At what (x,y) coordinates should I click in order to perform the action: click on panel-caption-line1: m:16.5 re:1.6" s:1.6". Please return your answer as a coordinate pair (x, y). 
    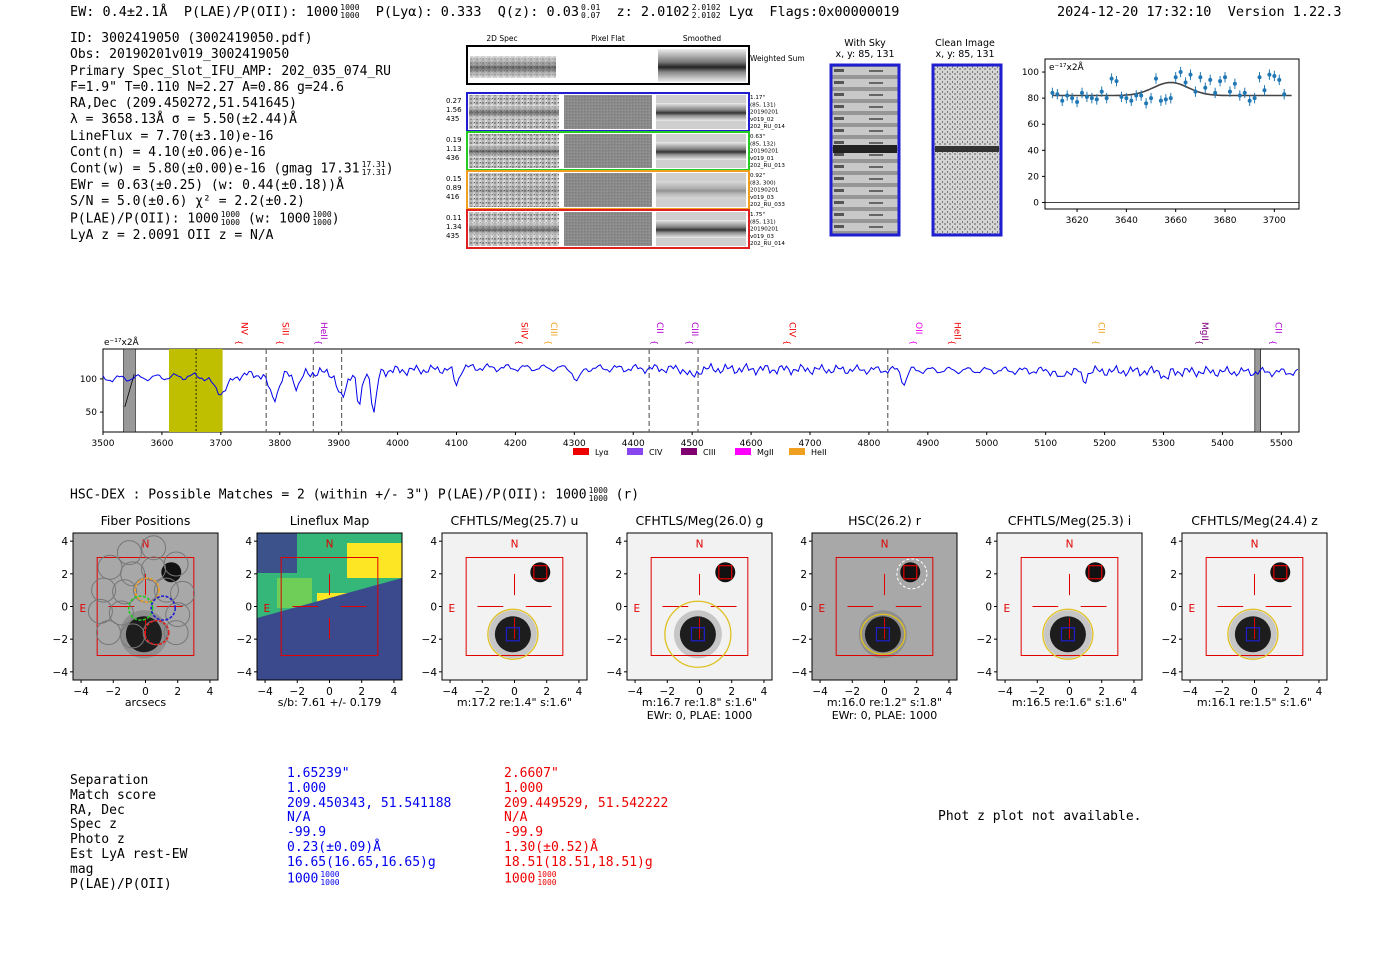
    Looking at the image, I should click on (1069, 702).